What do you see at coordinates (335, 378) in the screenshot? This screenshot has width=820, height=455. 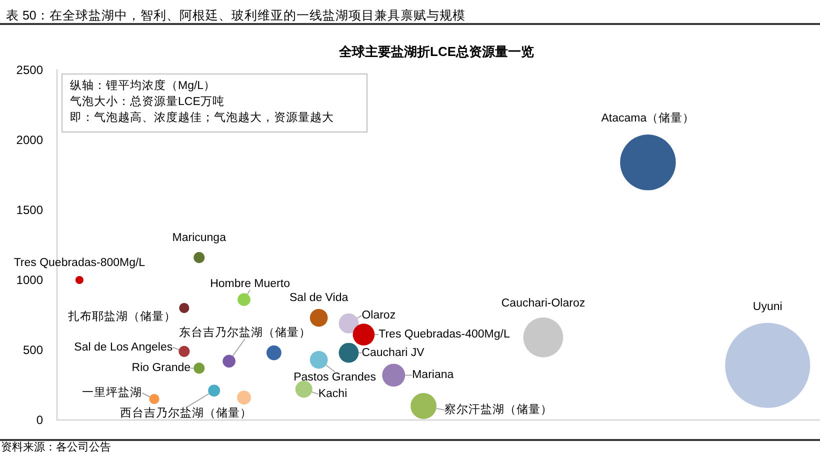 I see `series-label: Pastos Grandes` at bounding box center [335, 378].